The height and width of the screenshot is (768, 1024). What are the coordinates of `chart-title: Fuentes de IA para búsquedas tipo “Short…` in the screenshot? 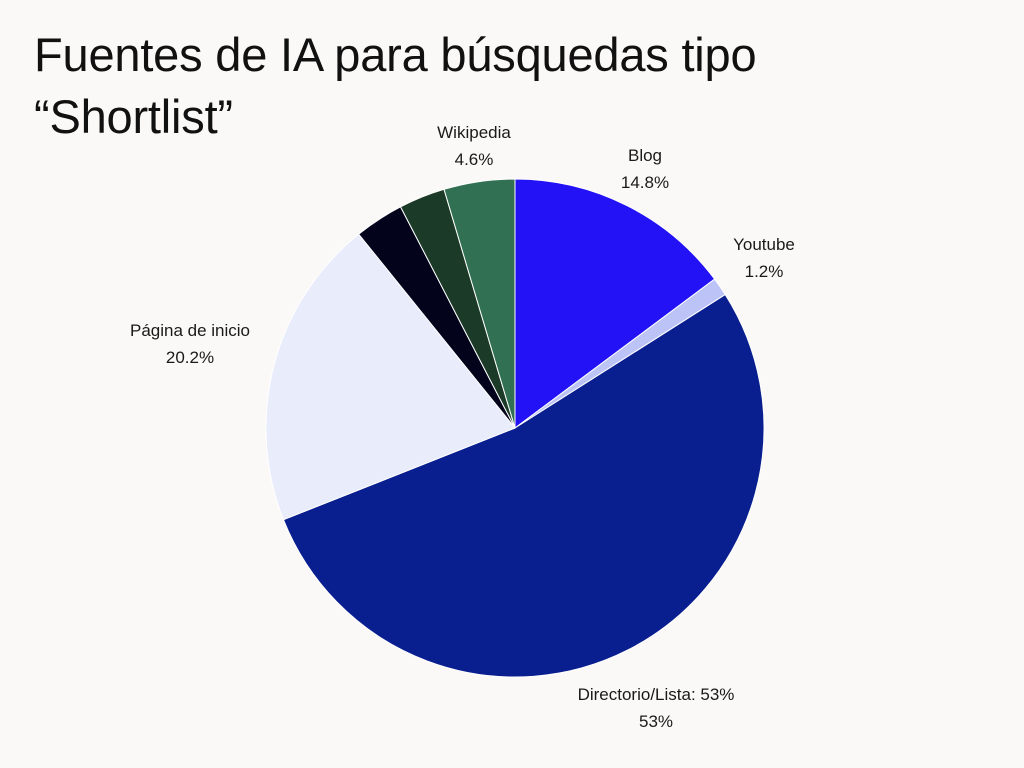 It's located at (395, 85).